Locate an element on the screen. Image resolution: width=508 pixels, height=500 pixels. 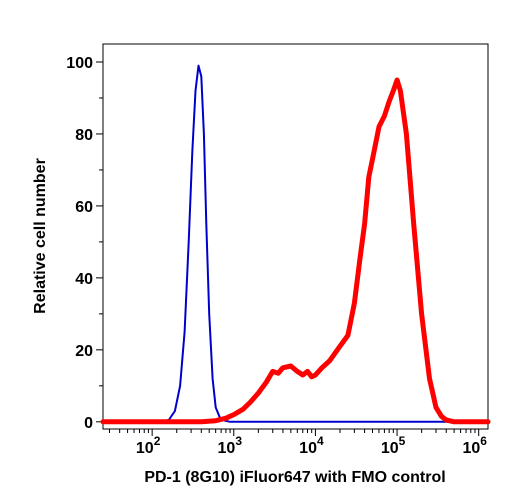
y-tick-label: 60 is located at coordinates (84, 207).